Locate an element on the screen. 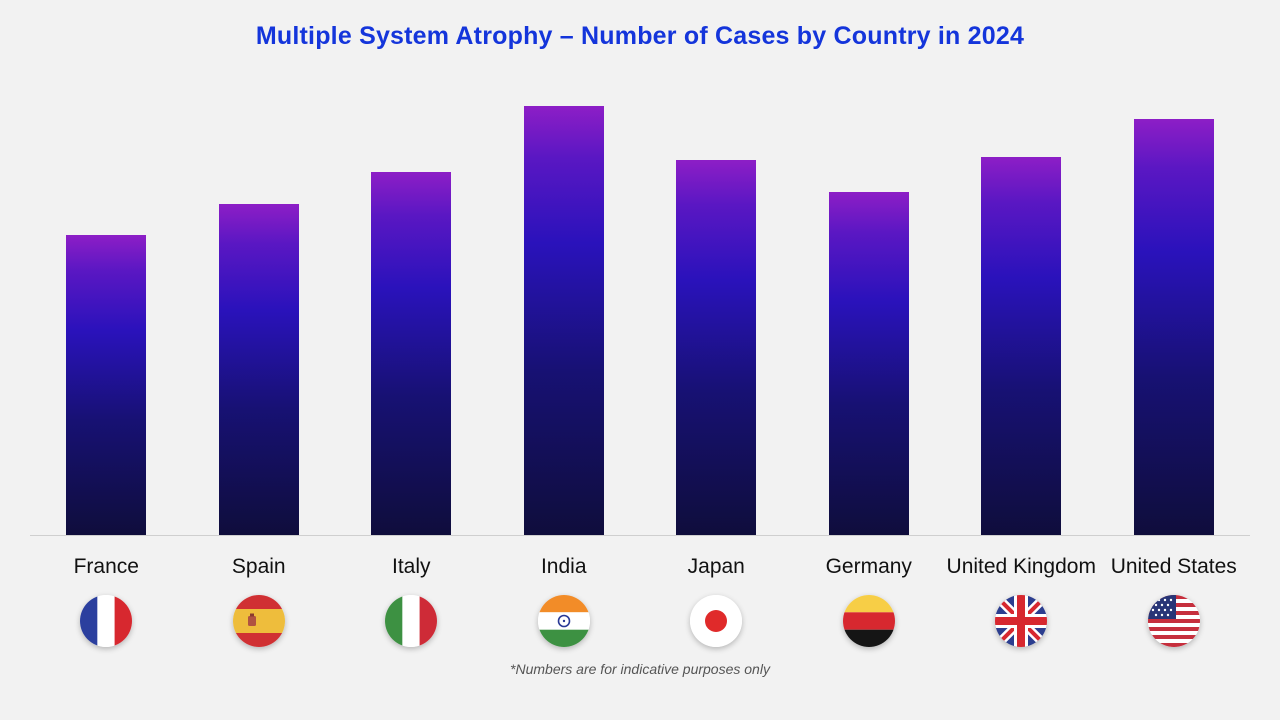 The image size is (1280, 720). bar-india is located at coordinates (563, 320).